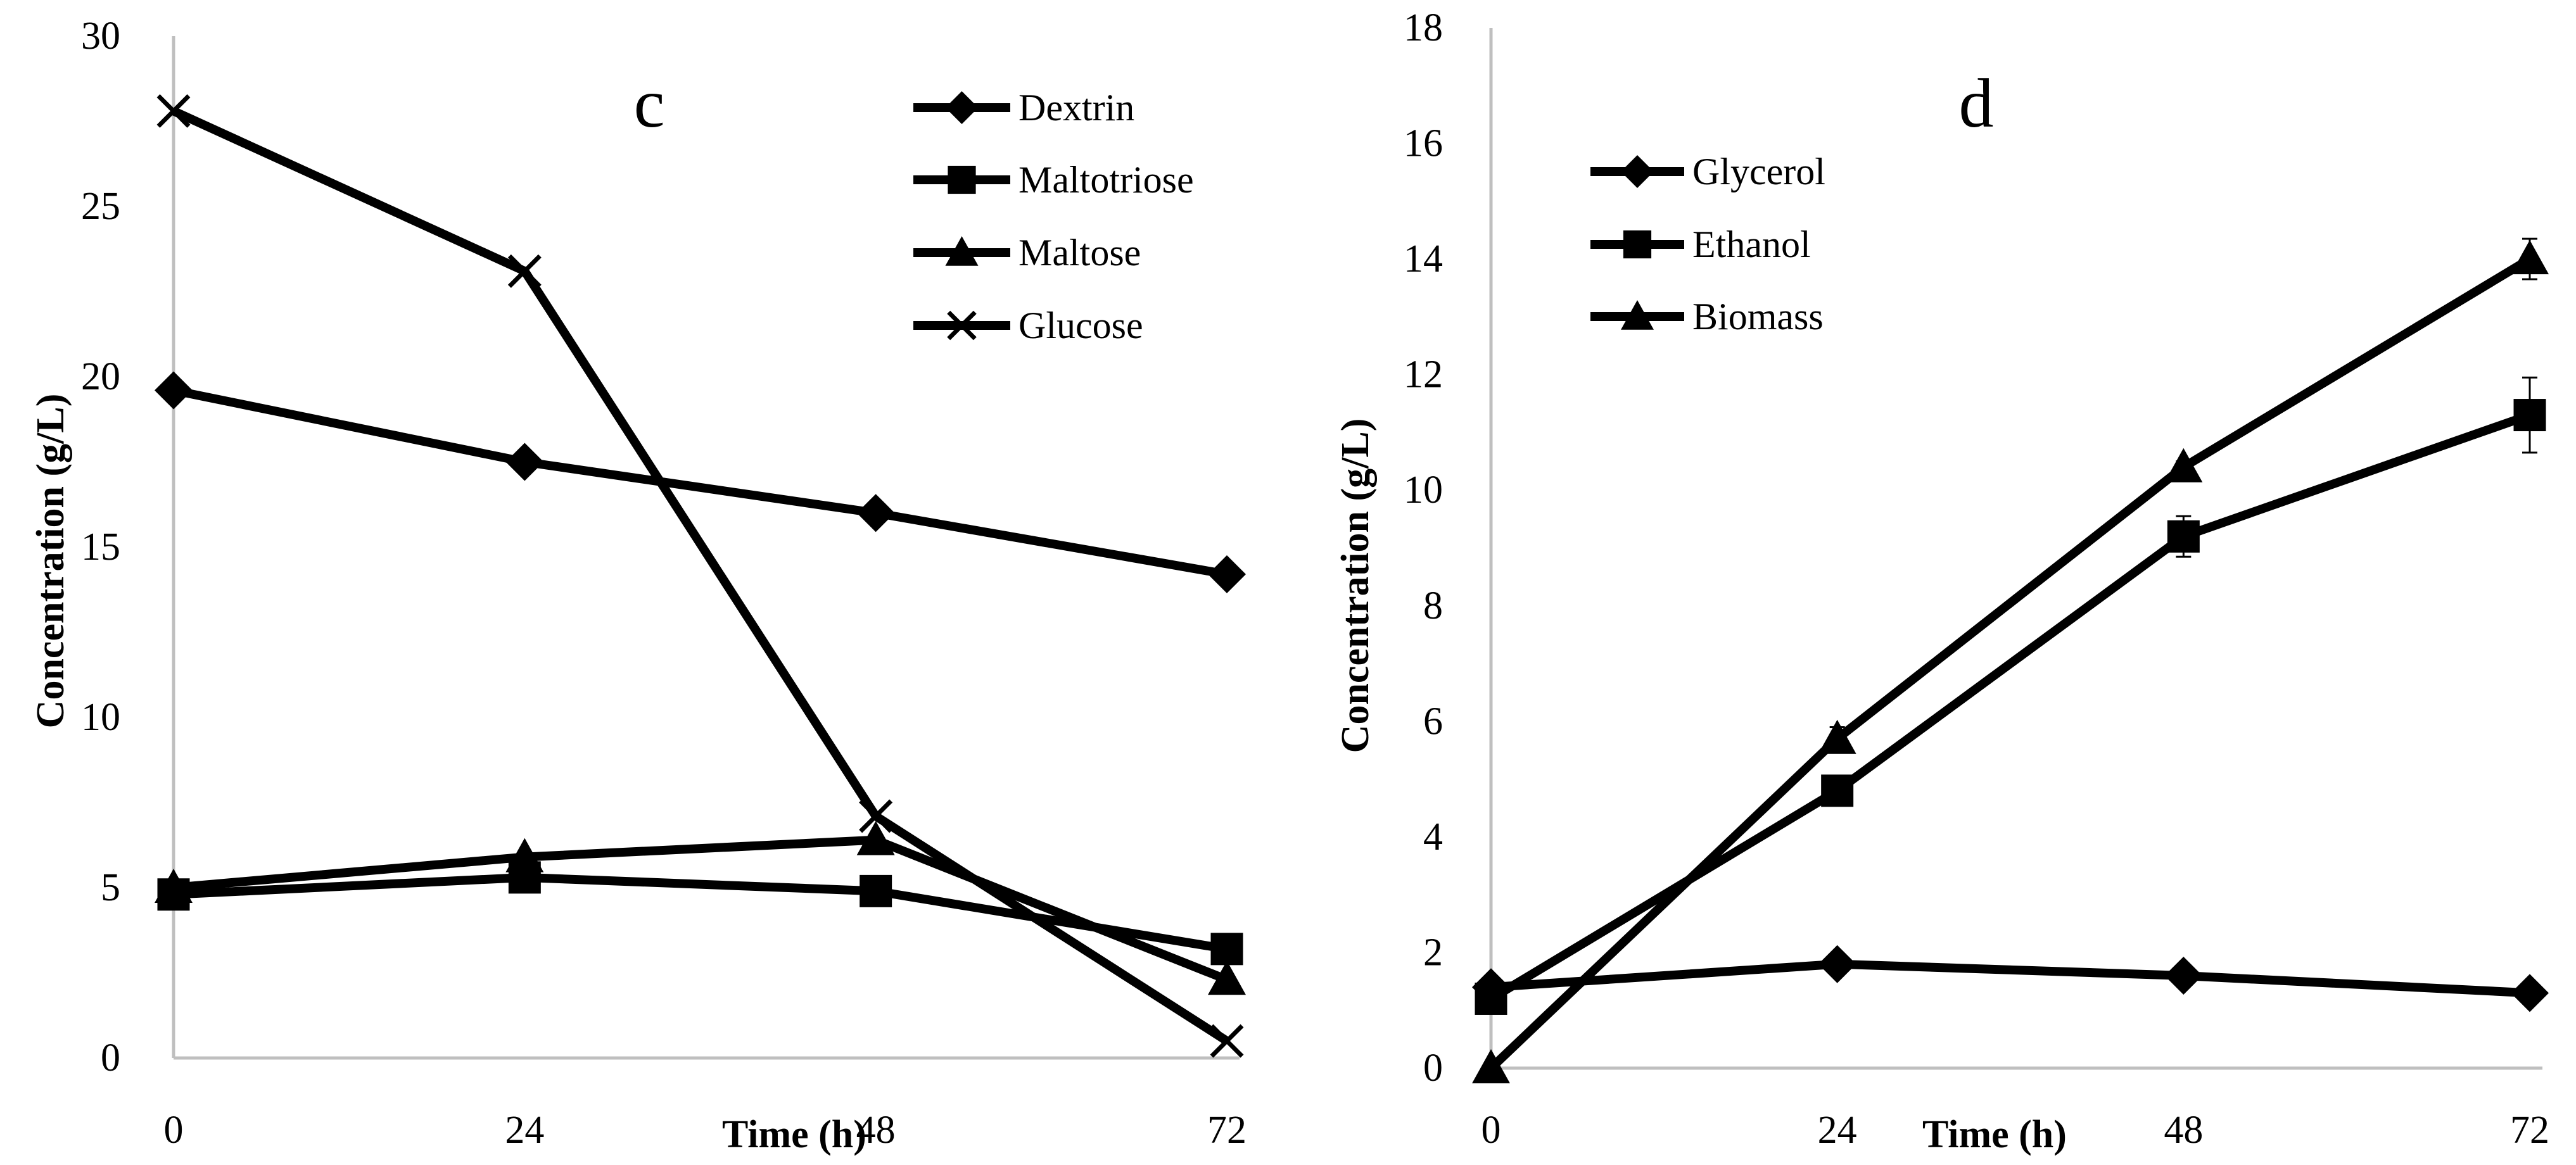 Image resolution: width=2576 pixels, height=1165 pixels. What do you see at coordinates (1106, 180) in the screenshot?
I see `legend-label: Maltotriose` at bounding box center [1106, 180].